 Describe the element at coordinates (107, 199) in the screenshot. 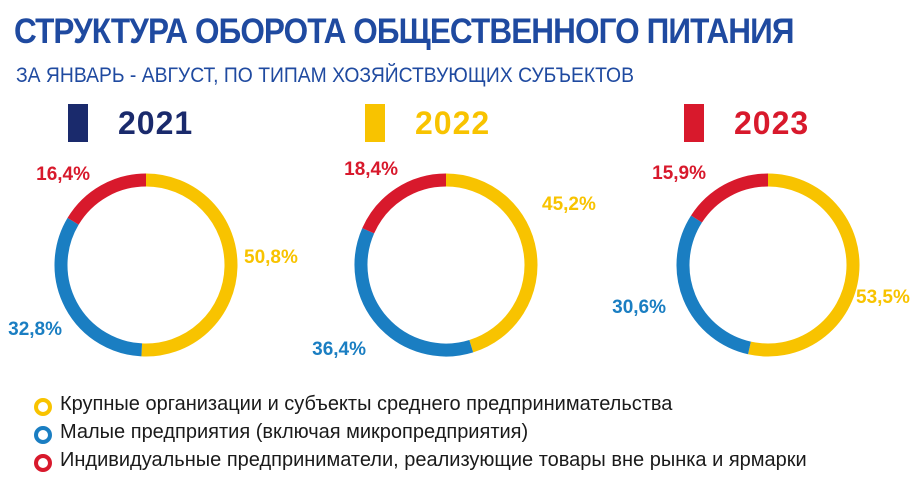

I see `donut-segment-2021-individual` at that location.